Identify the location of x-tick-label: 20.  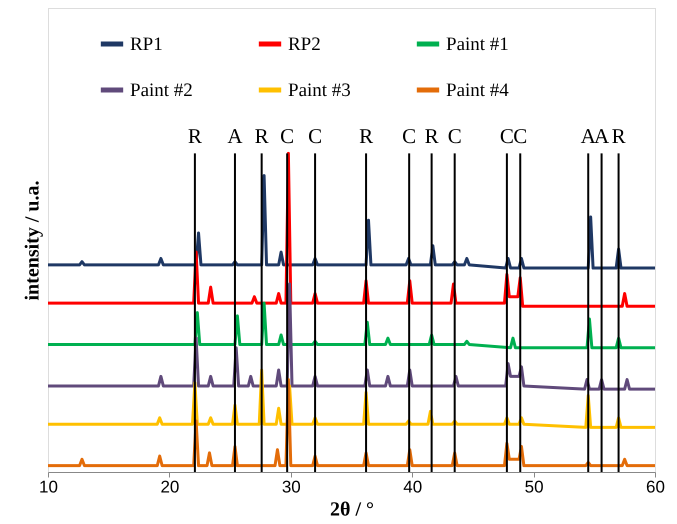
(170, 487).